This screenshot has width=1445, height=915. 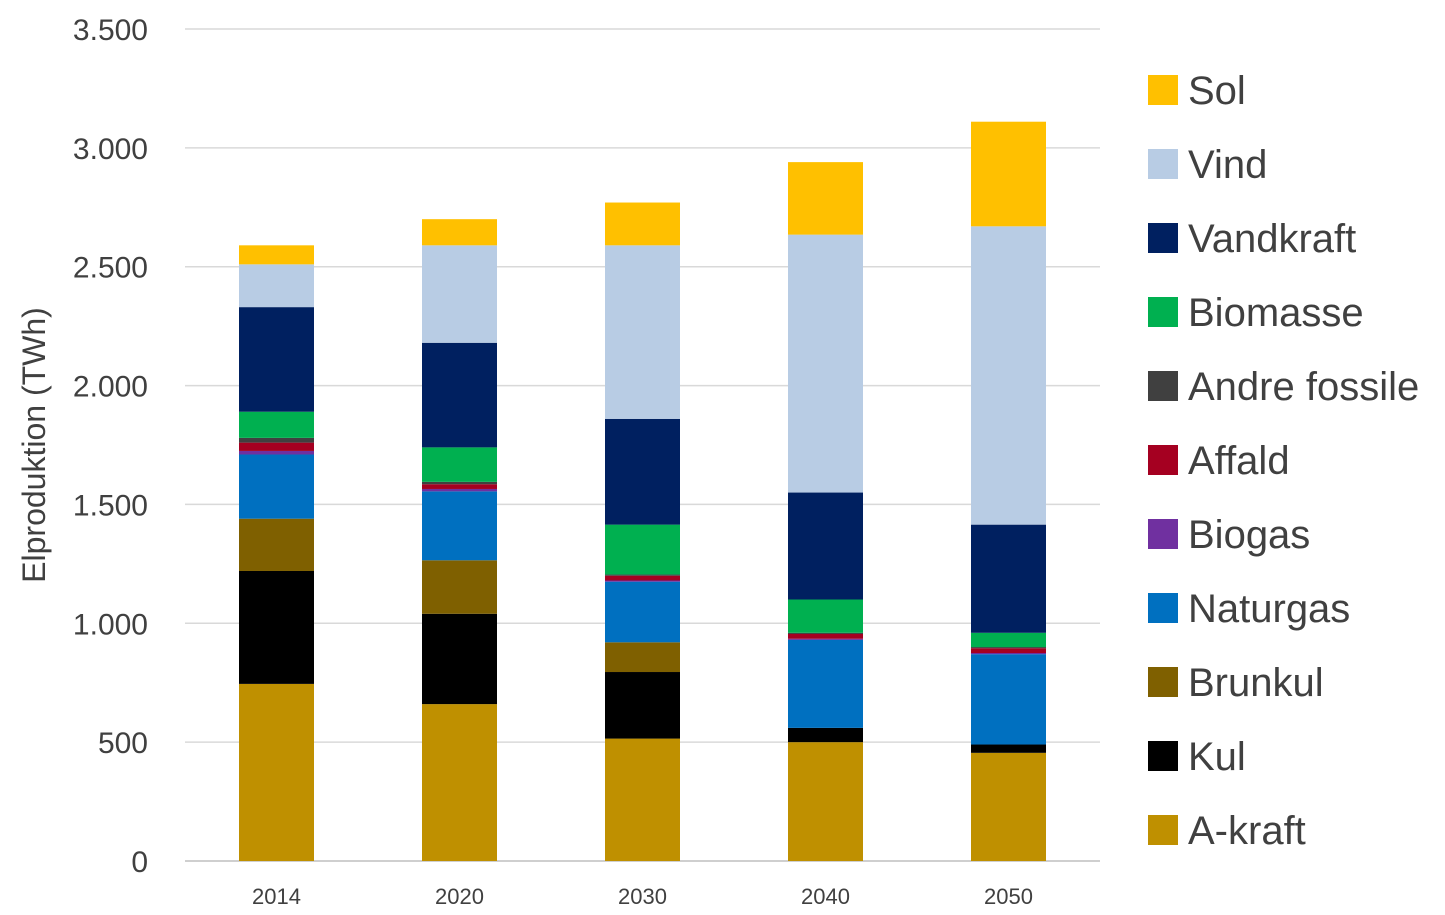 What do you see at coordinates (276, 772) in the screenshot?
I see `bar-segment-a-kraft-2014` at bounding box center [276, 772].